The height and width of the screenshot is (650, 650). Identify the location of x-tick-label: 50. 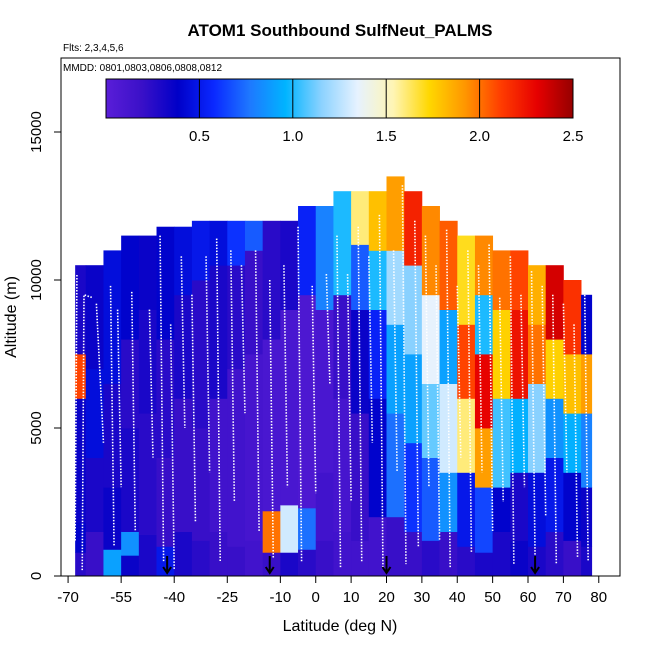
(492, 597).